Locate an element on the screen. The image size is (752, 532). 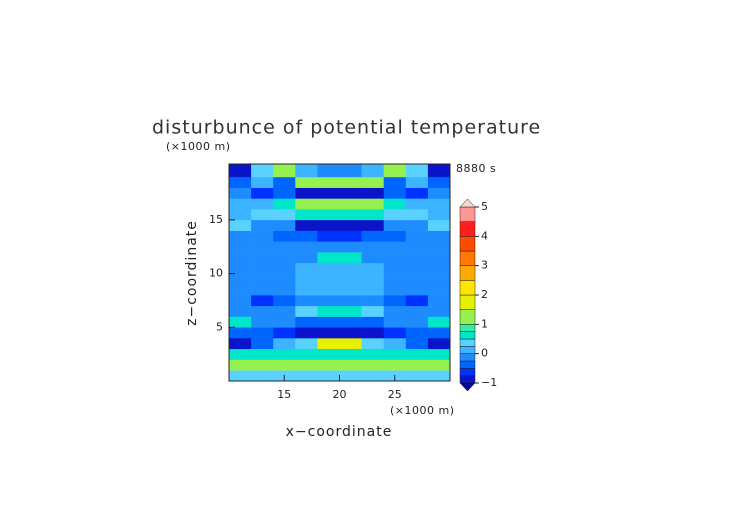
time-label: 8880 s is located at coordinates (476, 168).